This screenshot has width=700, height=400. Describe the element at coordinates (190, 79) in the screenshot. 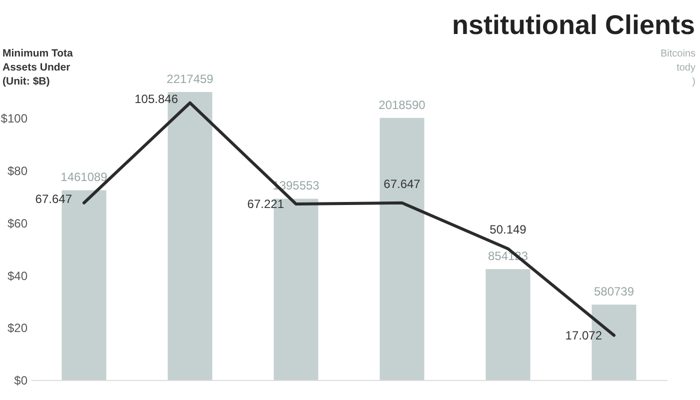

I see `data-label: 2217459` at that location.